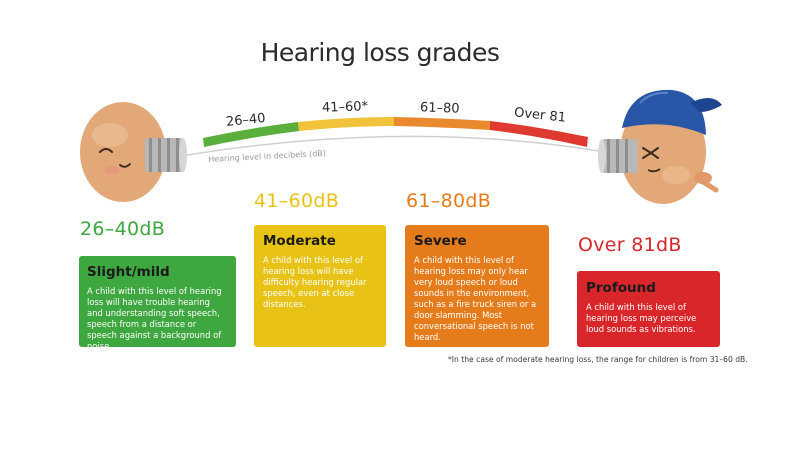 Image resolution: width=800 pixels, height=449 pixels. I want to click on decibel-scale-band, so click(395, 132).